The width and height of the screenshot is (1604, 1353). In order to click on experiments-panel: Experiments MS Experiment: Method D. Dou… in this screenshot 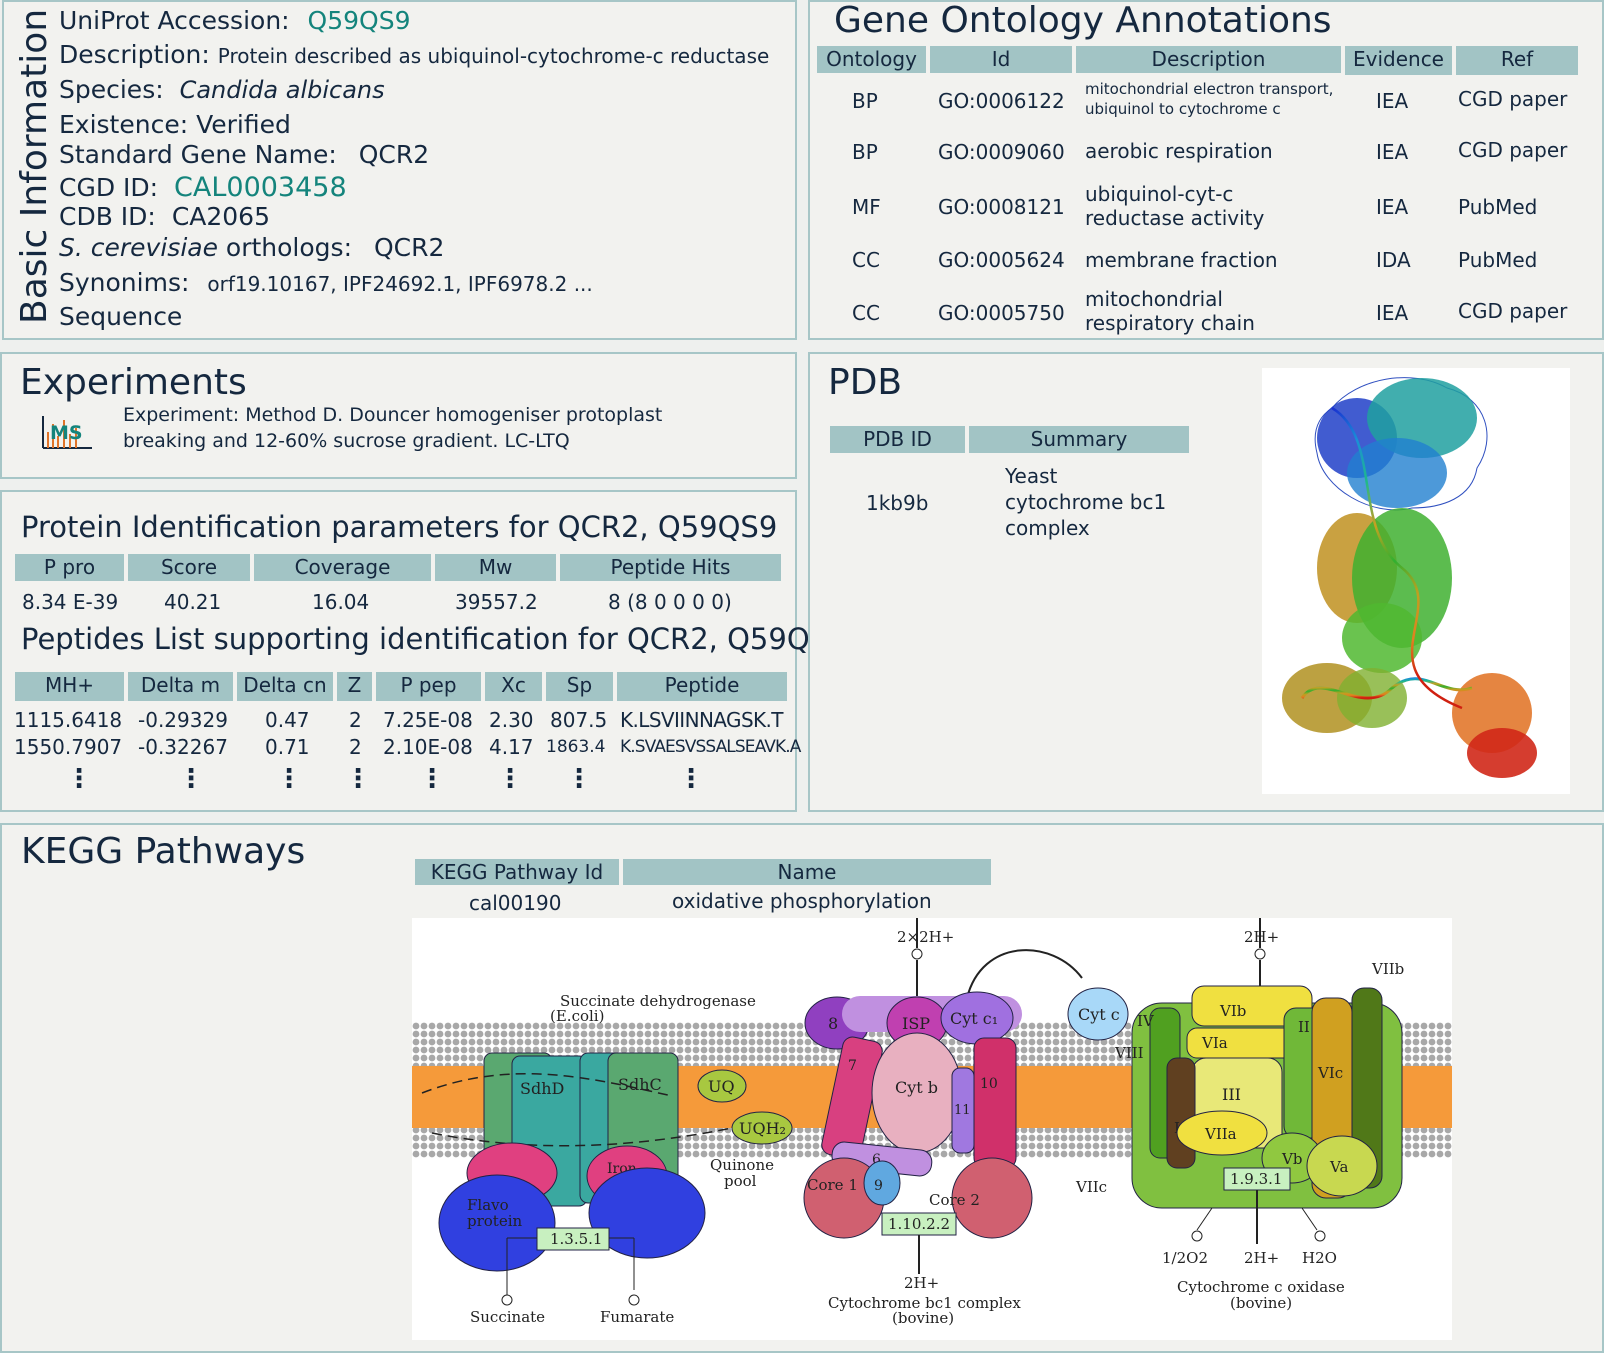, I will do `click(398, 415)`.